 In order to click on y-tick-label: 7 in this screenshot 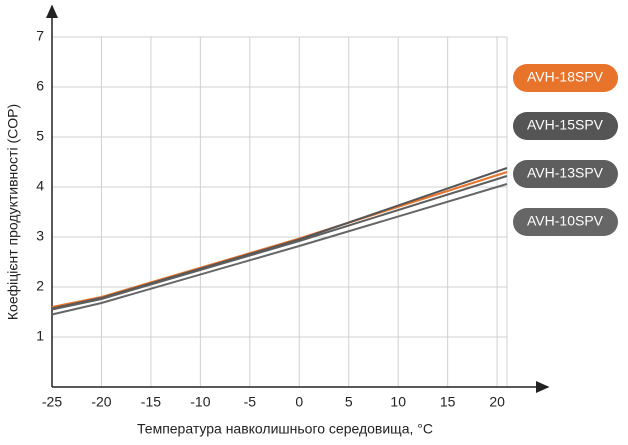, I will do `click(40, 36)`.